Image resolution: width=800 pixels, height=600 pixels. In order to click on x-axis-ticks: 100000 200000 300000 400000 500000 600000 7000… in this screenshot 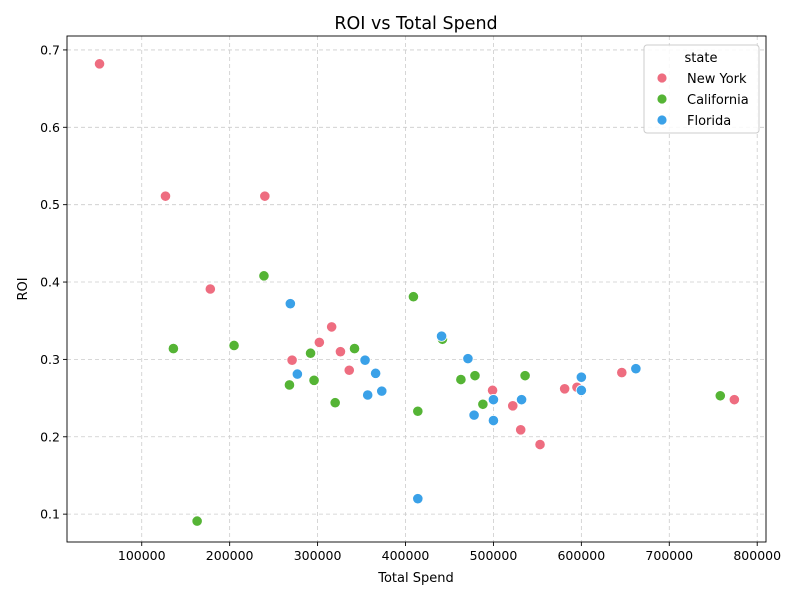, I will do `click(449, 552)`.